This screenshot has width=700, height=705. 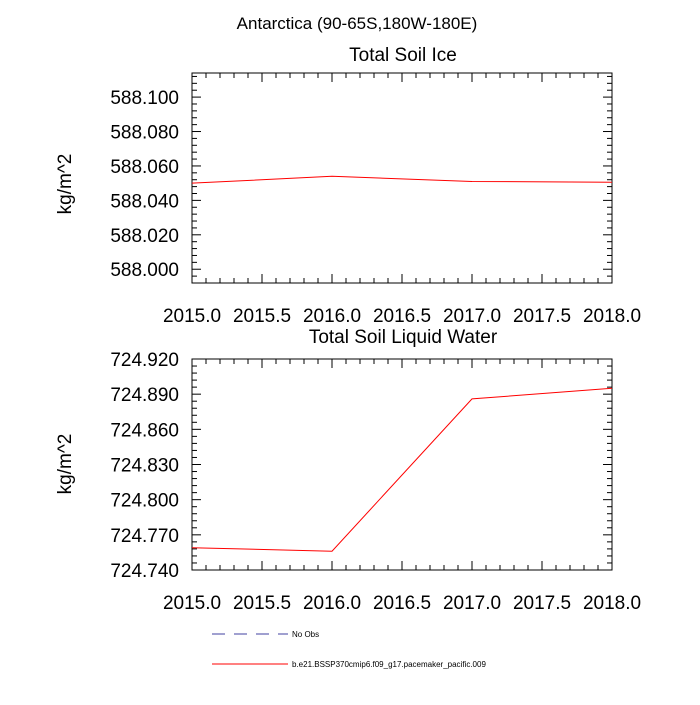 What do you see at coordinates (65, 184) in the screenshot?
I see `panel-1-ylabel: kg/m^2` at bounding box center [65, 184].